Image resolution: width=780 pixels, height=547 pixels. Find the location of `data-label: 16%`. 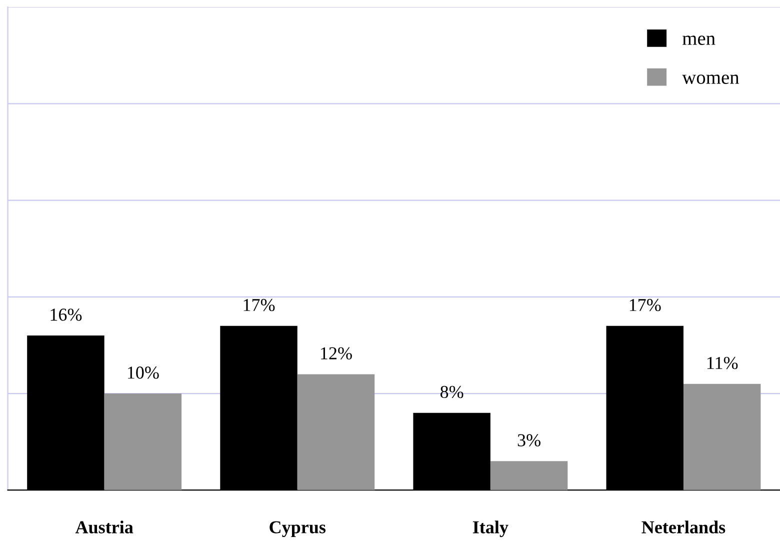

data-label: 16% is located at coordinates (66, 314).